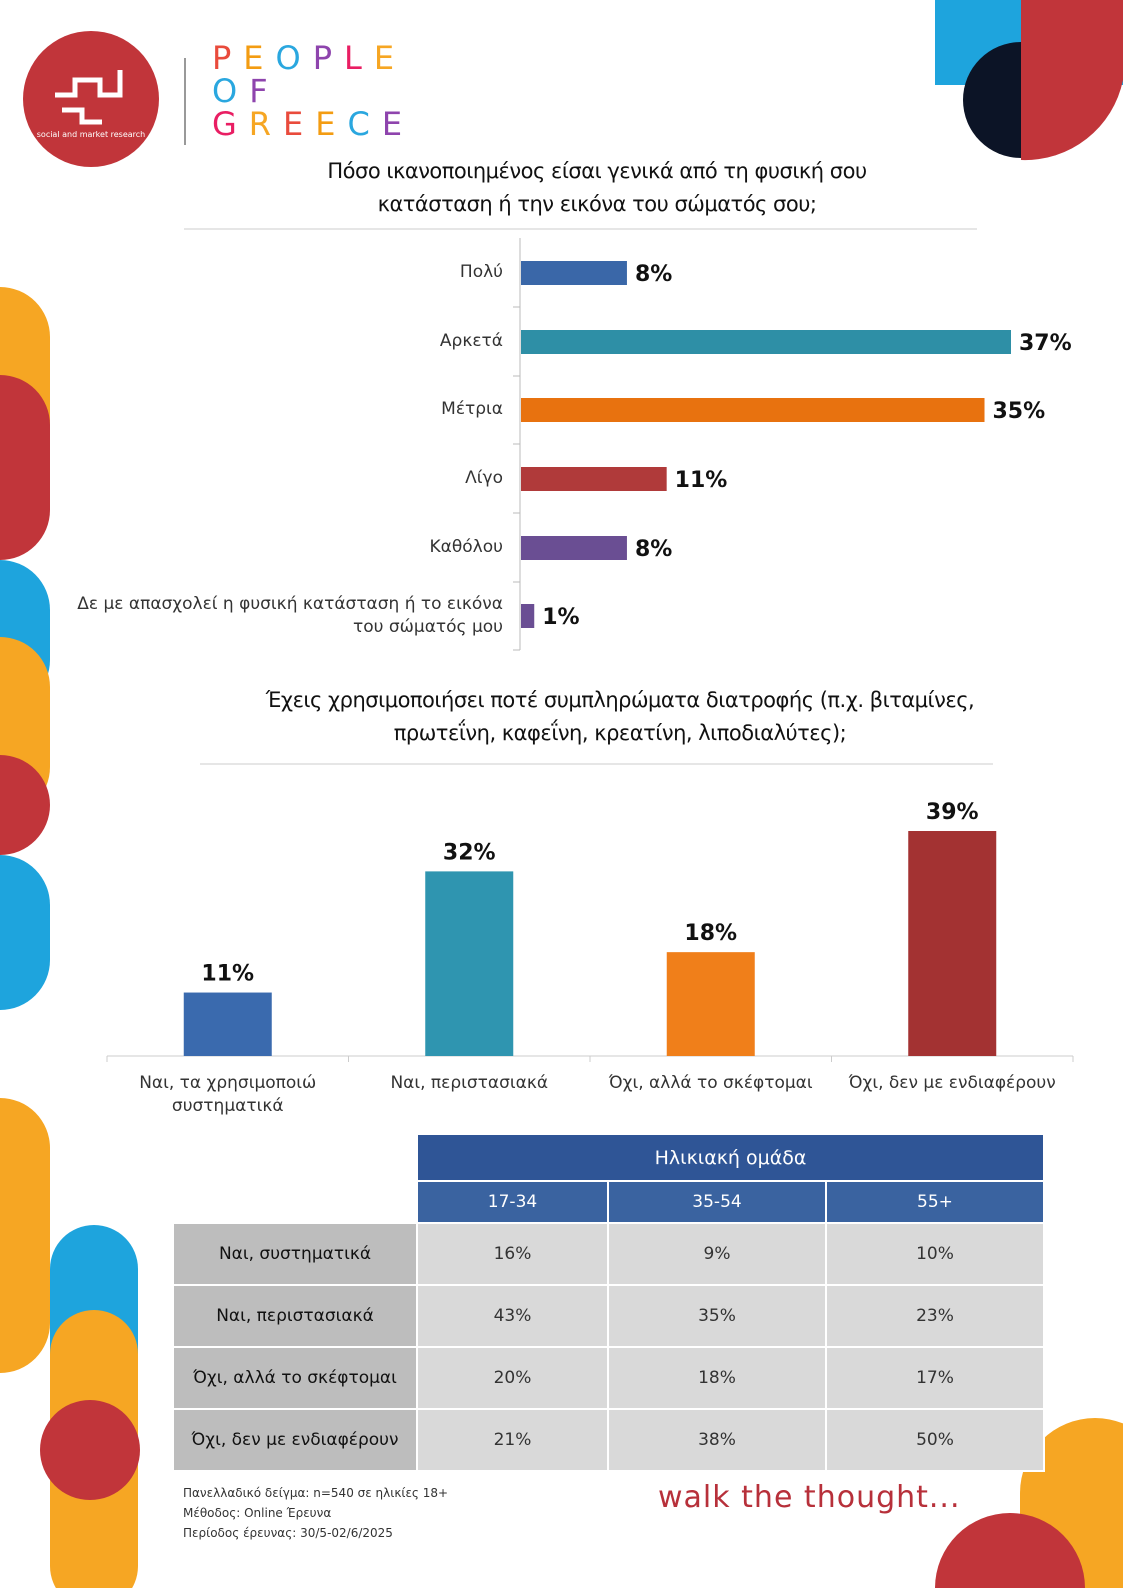 This screenshot has width=1123, height=1588. What do you see at coordinates (935, 1440) in the screenshot?
I see `cell: 50%` at bounding box center [935, 1440].